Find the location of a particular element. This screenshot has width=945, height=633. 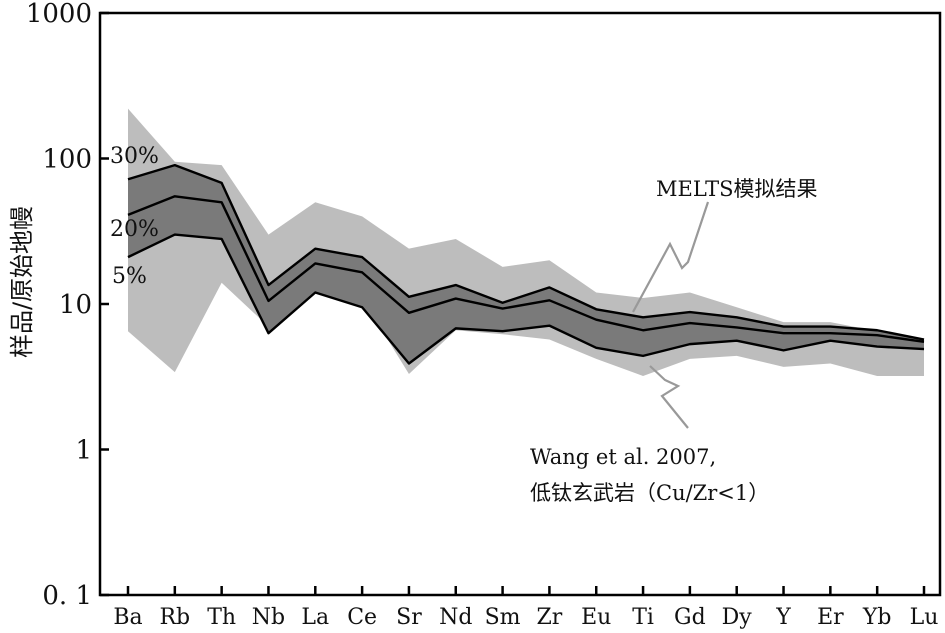

x-tick-label-La: La is located at coordinates (315, 617).